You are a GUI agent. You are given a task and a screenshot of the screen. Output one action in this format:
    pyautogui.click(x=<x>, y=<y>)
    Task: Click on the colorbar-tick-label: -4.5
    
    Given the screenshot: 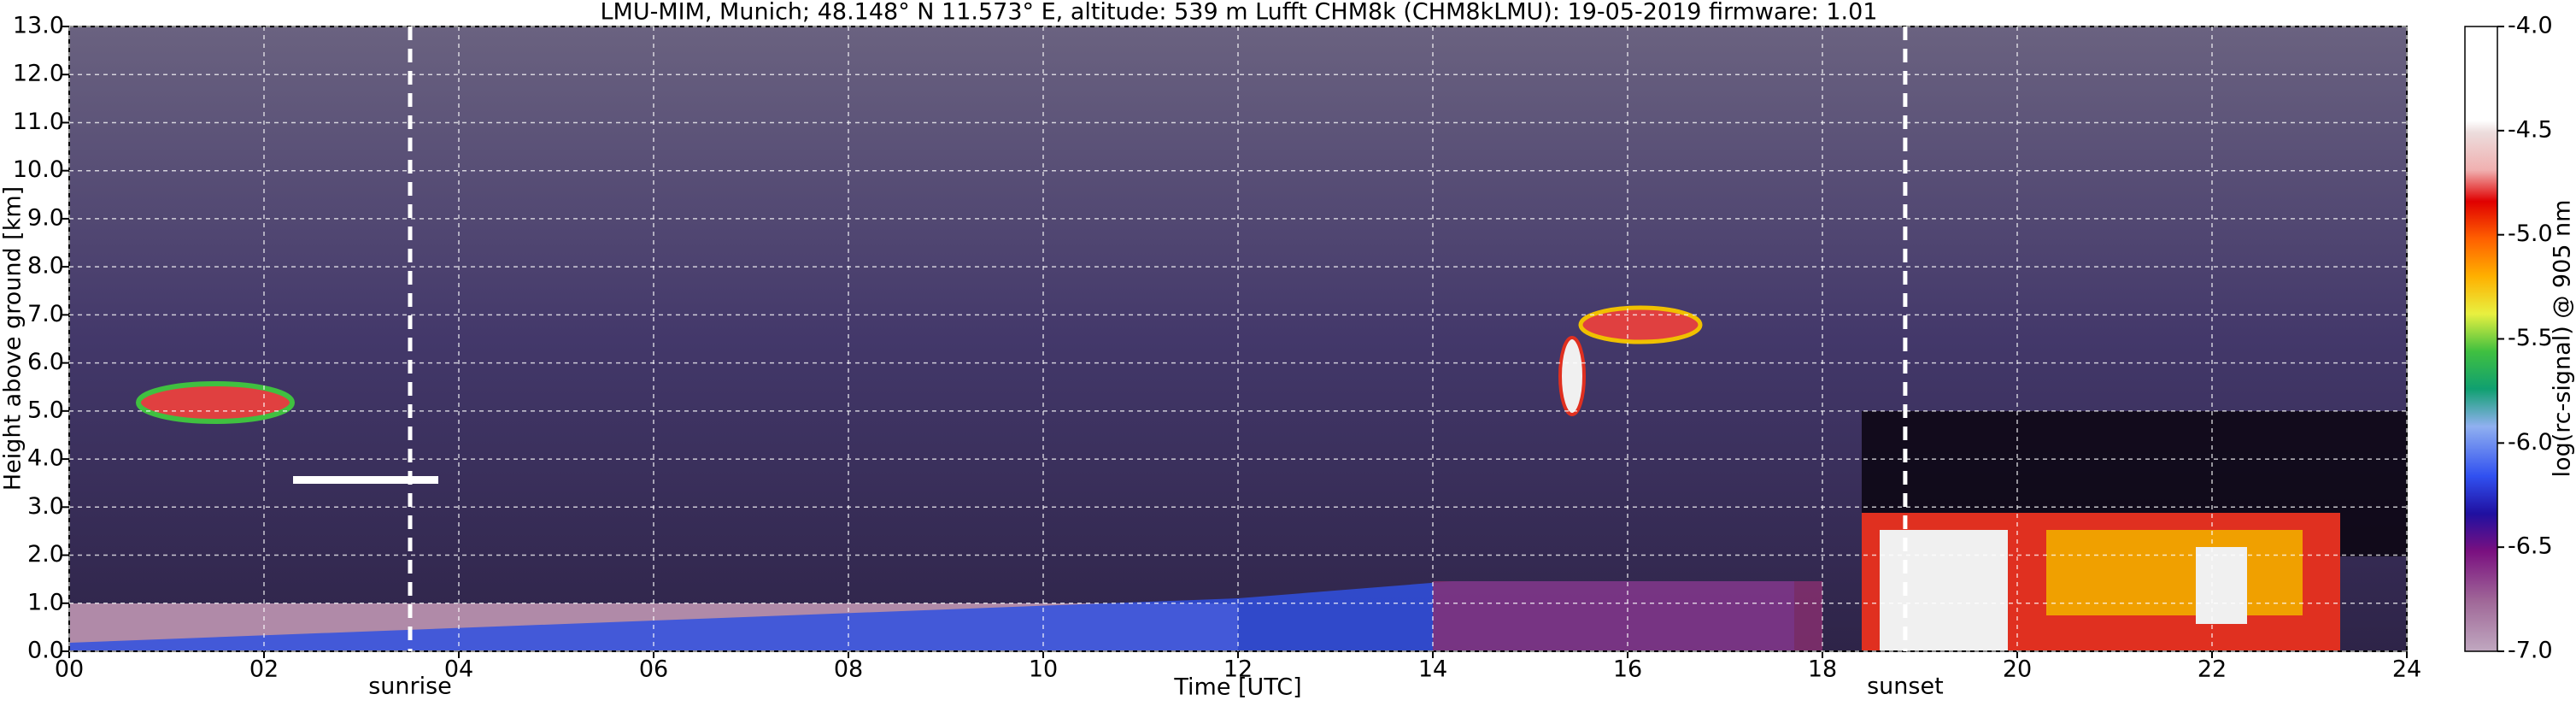 What is the action you would take?
    pyautogui.click(x=2530, y=129)
    